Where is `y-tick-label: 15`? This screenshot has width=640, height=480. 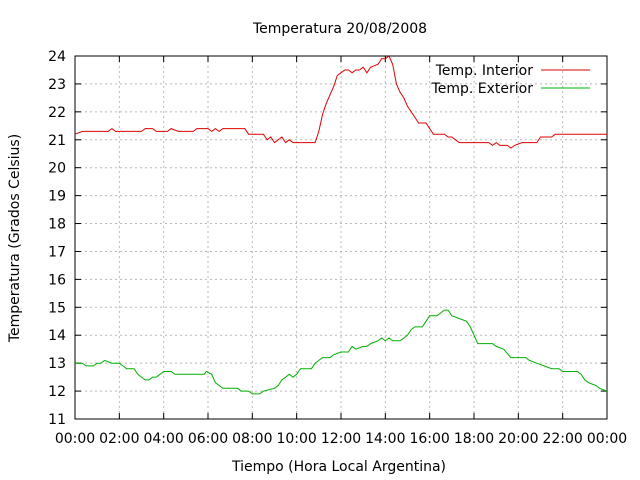
y-tick-label: 15 is located at coordinates (57, 308).